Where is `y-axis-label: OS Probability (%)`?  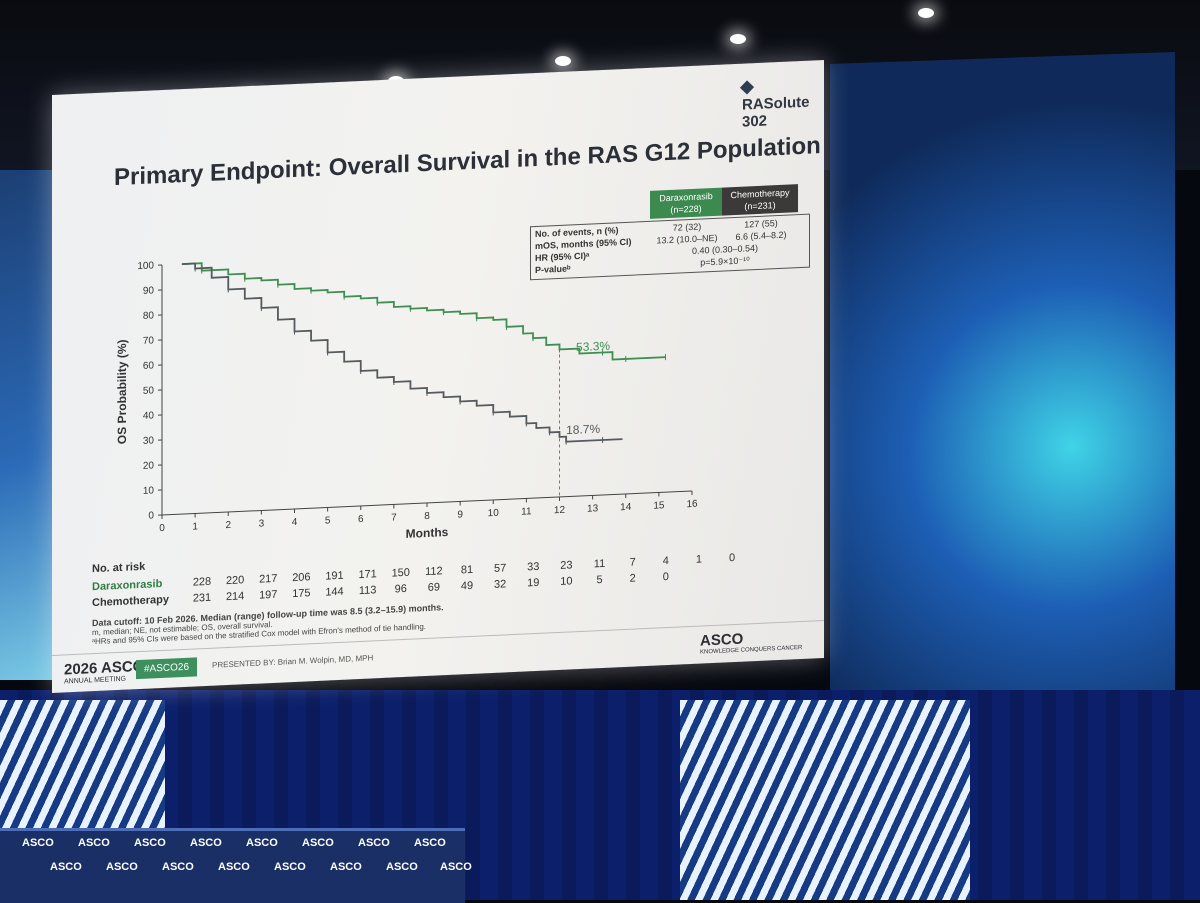 y-axis-label: OS Probability (%) is located at coordinates (122, 391).